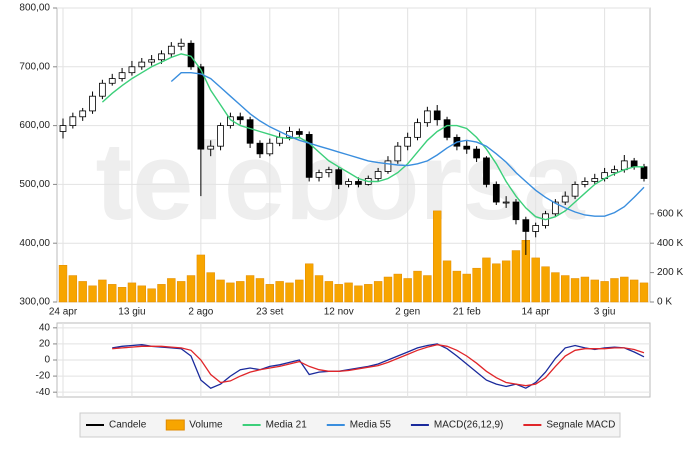 Image resolution: width=700 pixels, height=451 pixels. What do you see at coordinates (175, 425) in the screenshot?
I see `legend-swatch` at bounding box center [175, 425].